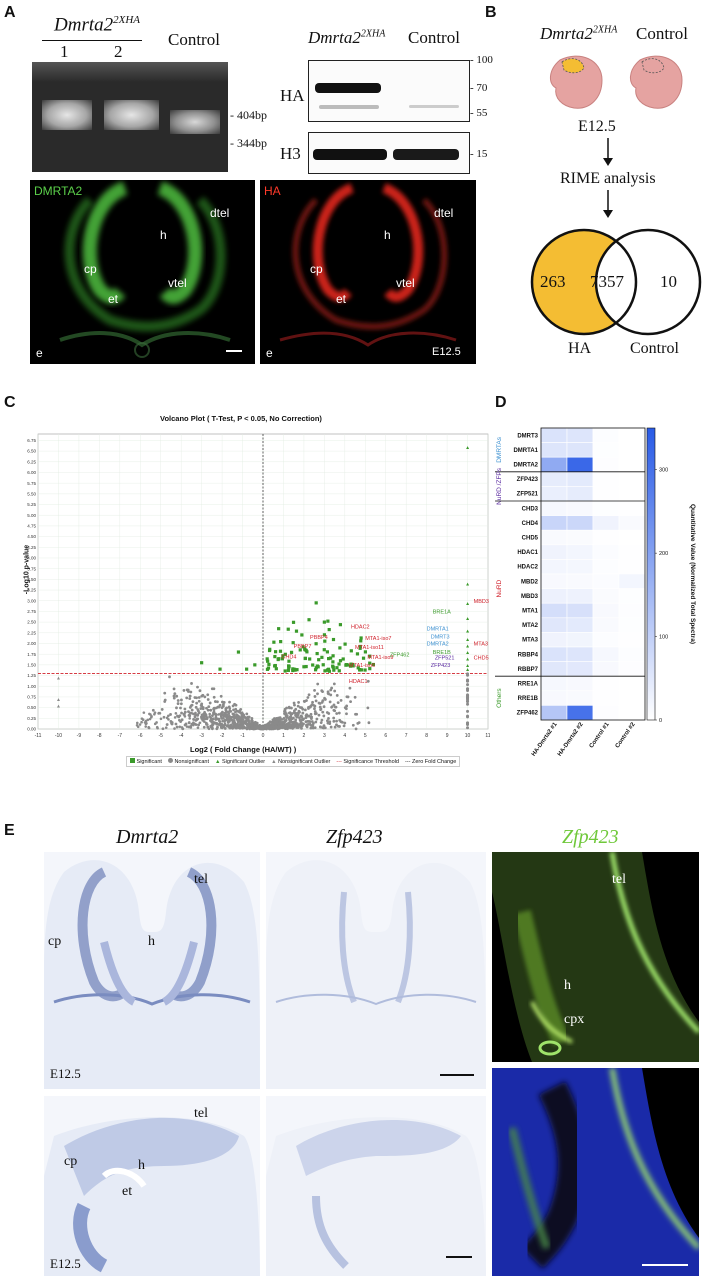 The image size is (707, 1280). What do you see at coordinates (479, 113) in the screenshot?
I see `mw-55: - 55` at bounding box center [479, 113].